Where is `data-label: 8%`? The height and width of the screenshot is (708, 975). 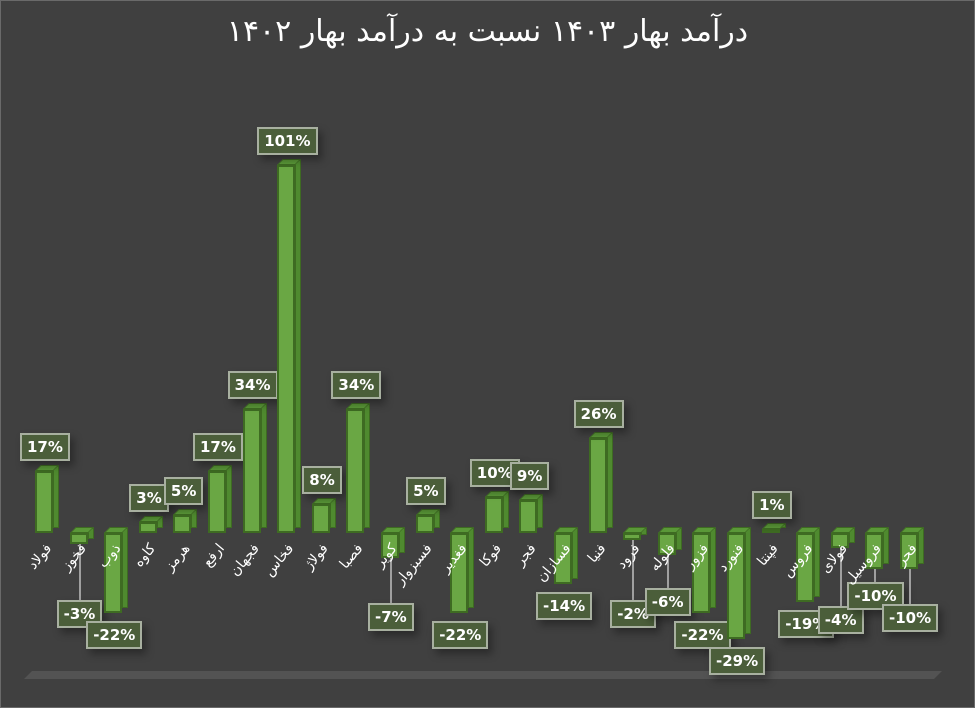 data-label: 8% is located at coordinates (322, 479).